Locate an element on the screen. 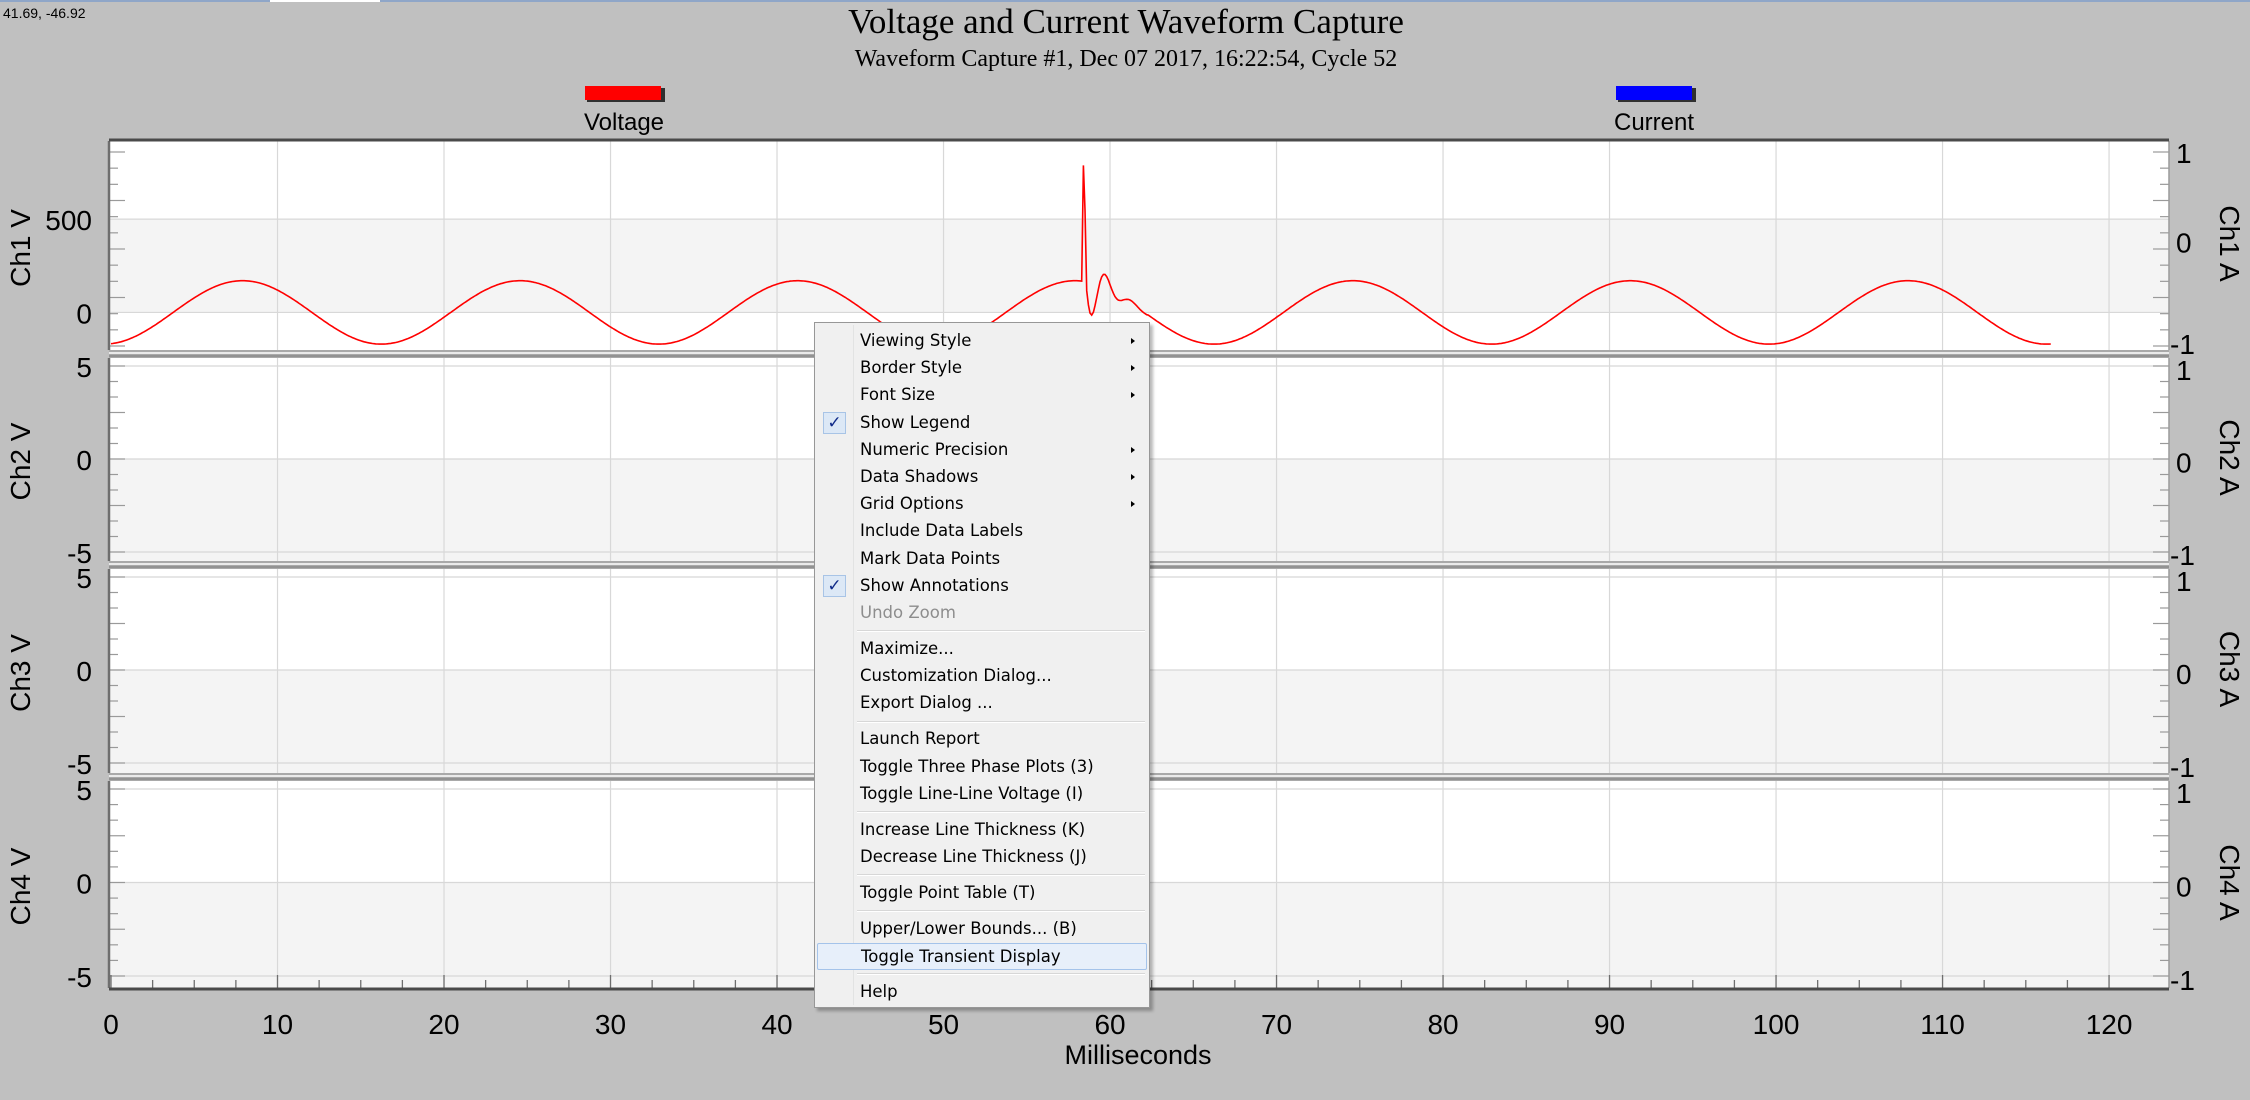 The width and height of the screenshot is (2250, 1100). menu-item-label: Upper/Lower Bounds... (B) is located at coordinates (968, 928).